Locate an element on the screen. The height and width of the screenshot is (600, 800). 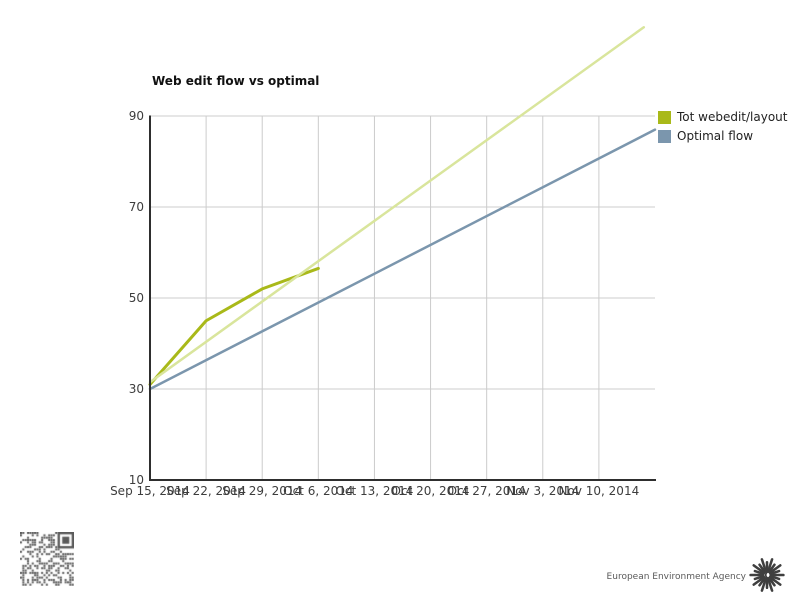
legend-item: Tot webedit/layout is located at coordinates (723, 117).